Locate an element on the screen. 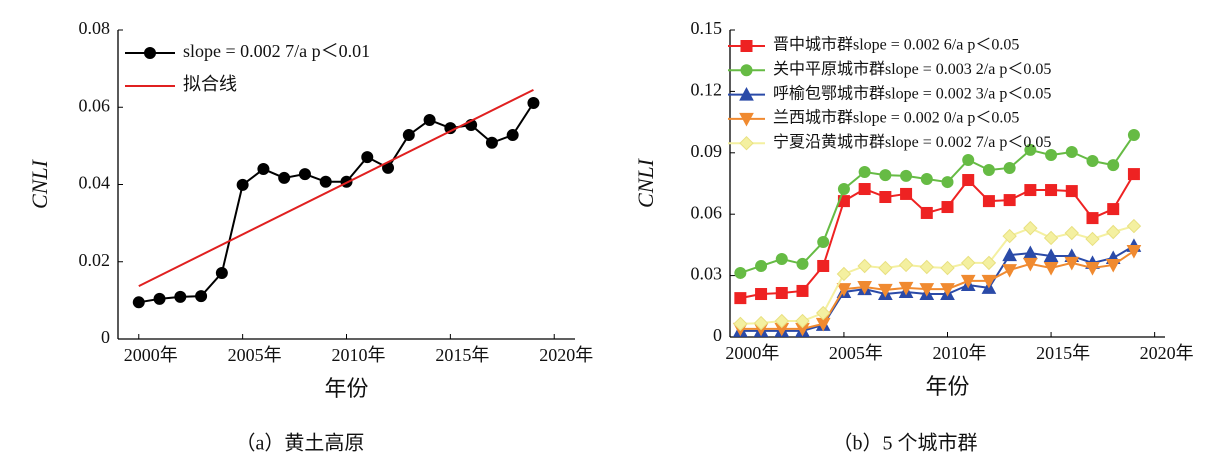  y-tick-label: 0.03 is located at coordinates (707, 274).